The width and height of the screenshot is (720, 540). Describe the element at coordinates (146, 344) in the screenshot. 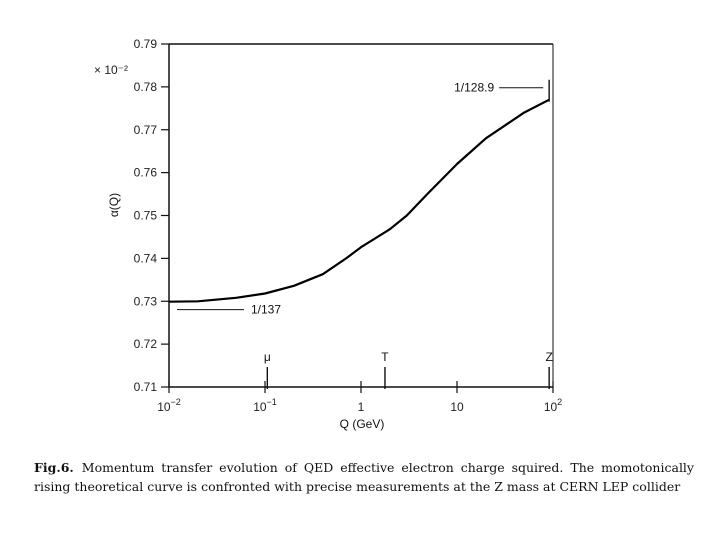

I see `y-tick-label: 0.72` at that location.